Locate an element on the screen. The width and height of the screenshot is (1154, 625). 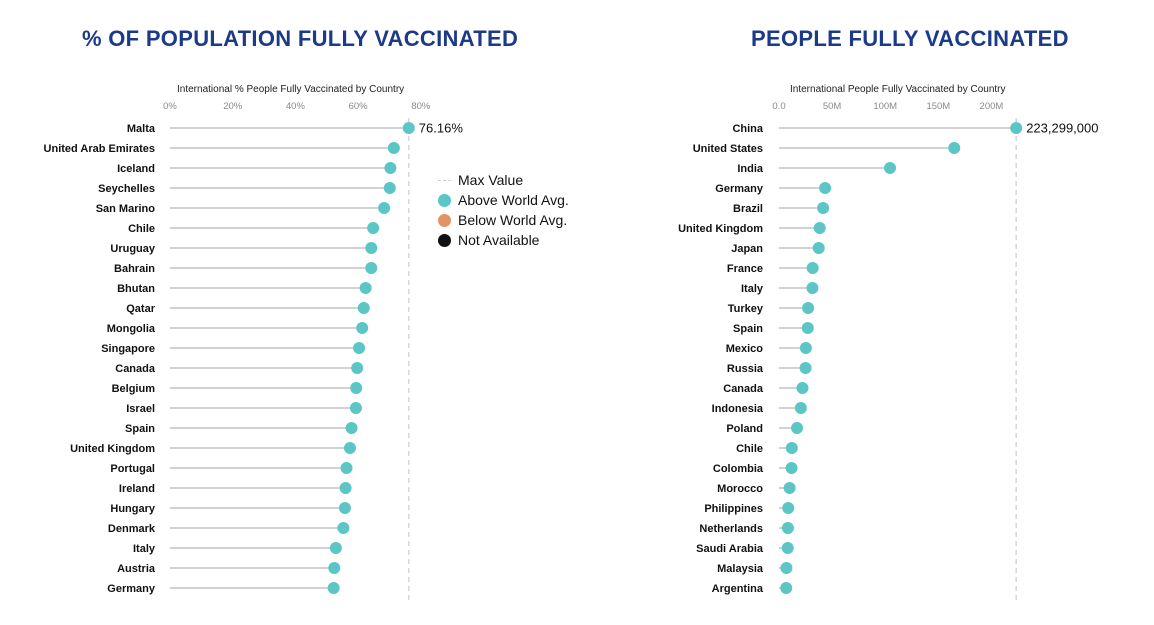
category-label: India is located at coordinates (750, 169).